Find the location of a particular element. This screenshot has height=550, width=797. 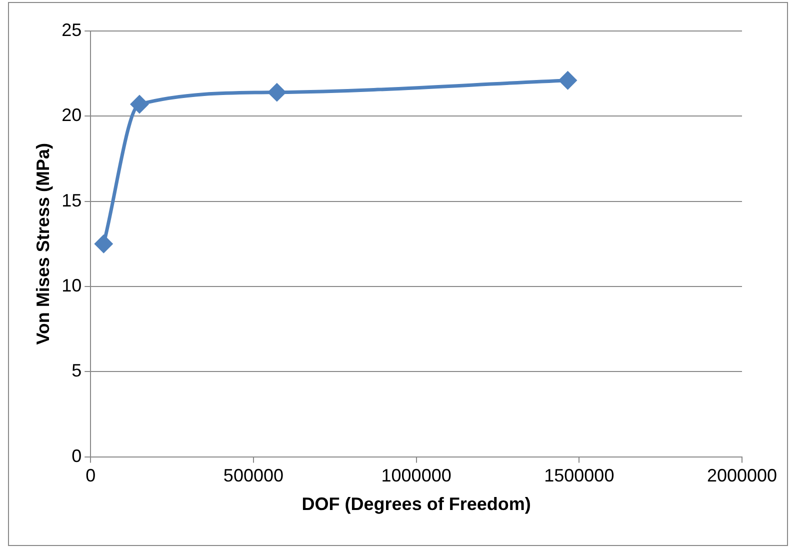

x-tick-label: 1500000 is located at coordinates (579, 476).